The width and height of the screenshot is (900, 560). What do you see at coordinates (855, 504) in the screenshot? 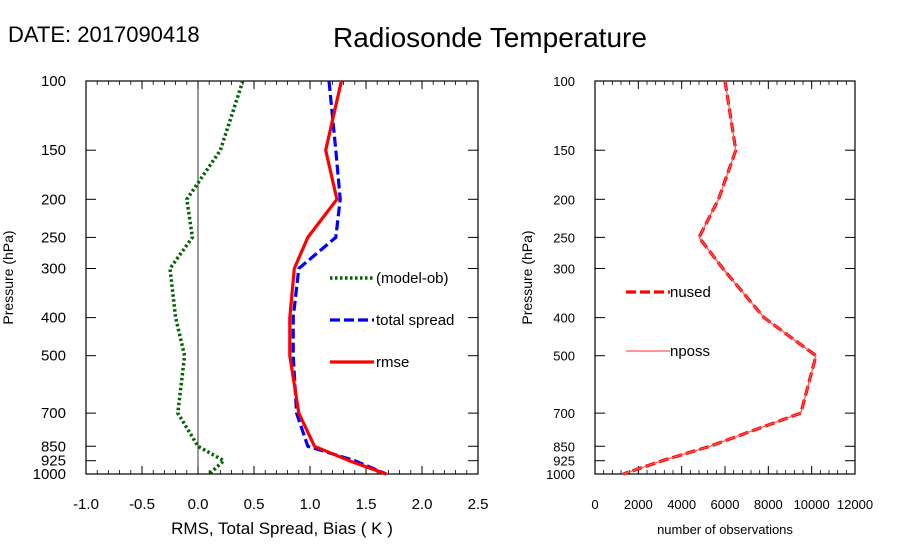
I see `x-tick-label: 12000` at bounding box center [855, 504].